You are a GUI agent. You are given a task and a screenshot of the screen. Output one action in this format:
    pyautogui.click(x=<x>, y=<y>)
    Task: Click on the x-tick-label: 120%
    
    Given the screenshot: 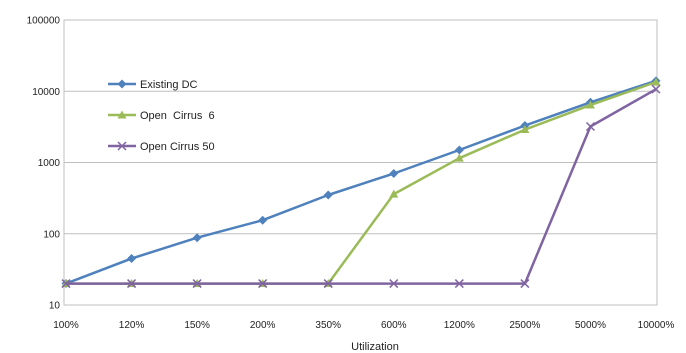 What is the action you would take?
    pyautogui.click(x=132, y=325)
    